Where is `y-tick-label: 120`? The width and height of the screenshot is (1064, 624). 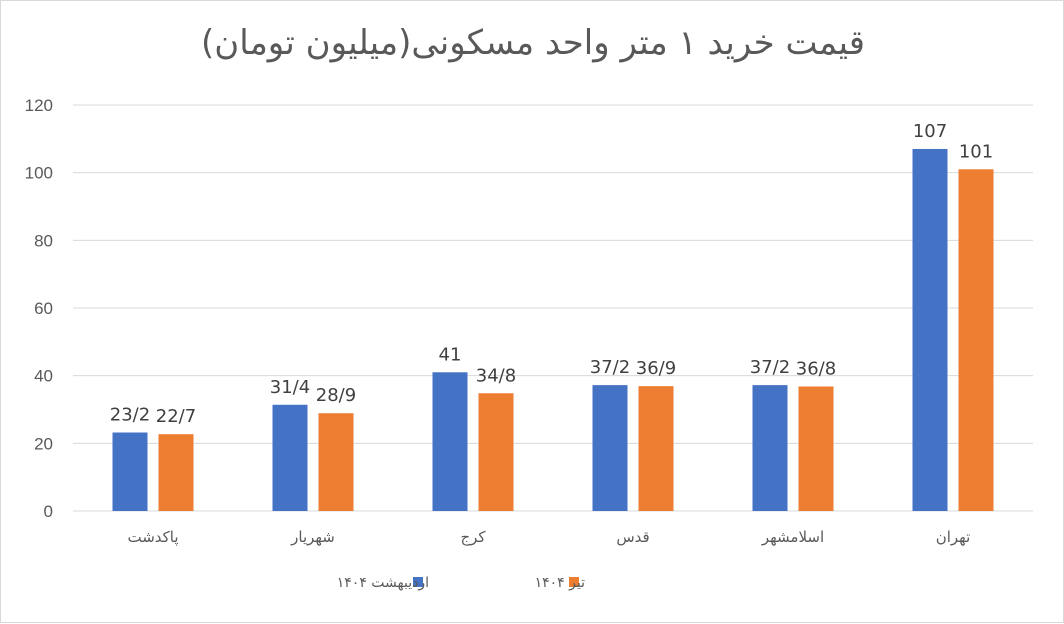
y-tick-label: 120 is located at coordinates (39, 105).